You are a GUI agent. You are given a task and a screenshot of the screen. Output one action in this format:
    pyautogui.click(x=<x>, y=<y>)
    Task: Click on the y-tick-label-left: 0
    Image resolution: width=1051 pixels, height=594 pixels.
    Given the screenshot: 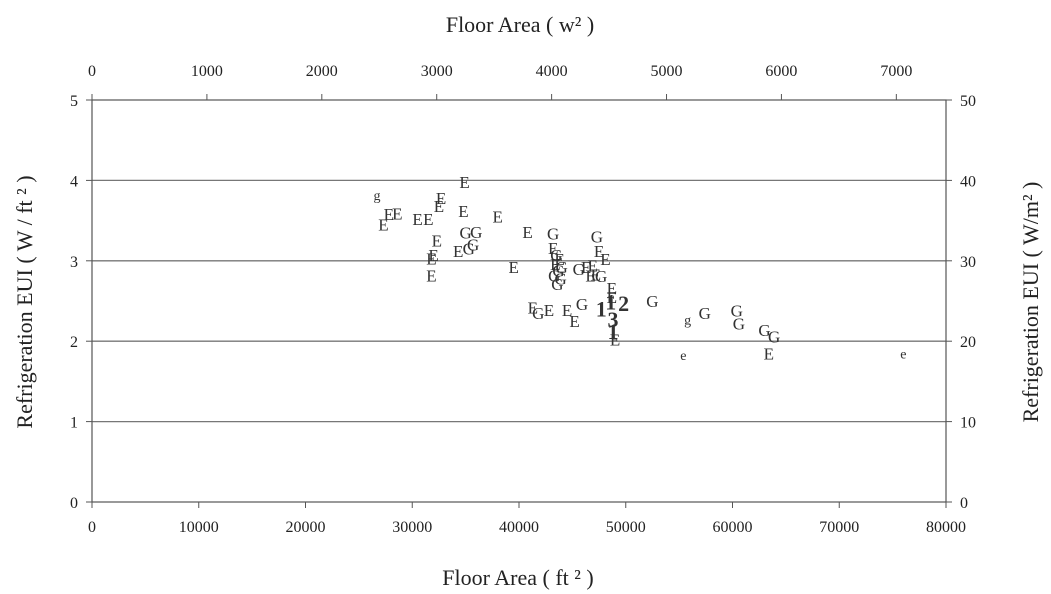 What is the action you would take?
    pyautogui.click(x=74, y=503)
    